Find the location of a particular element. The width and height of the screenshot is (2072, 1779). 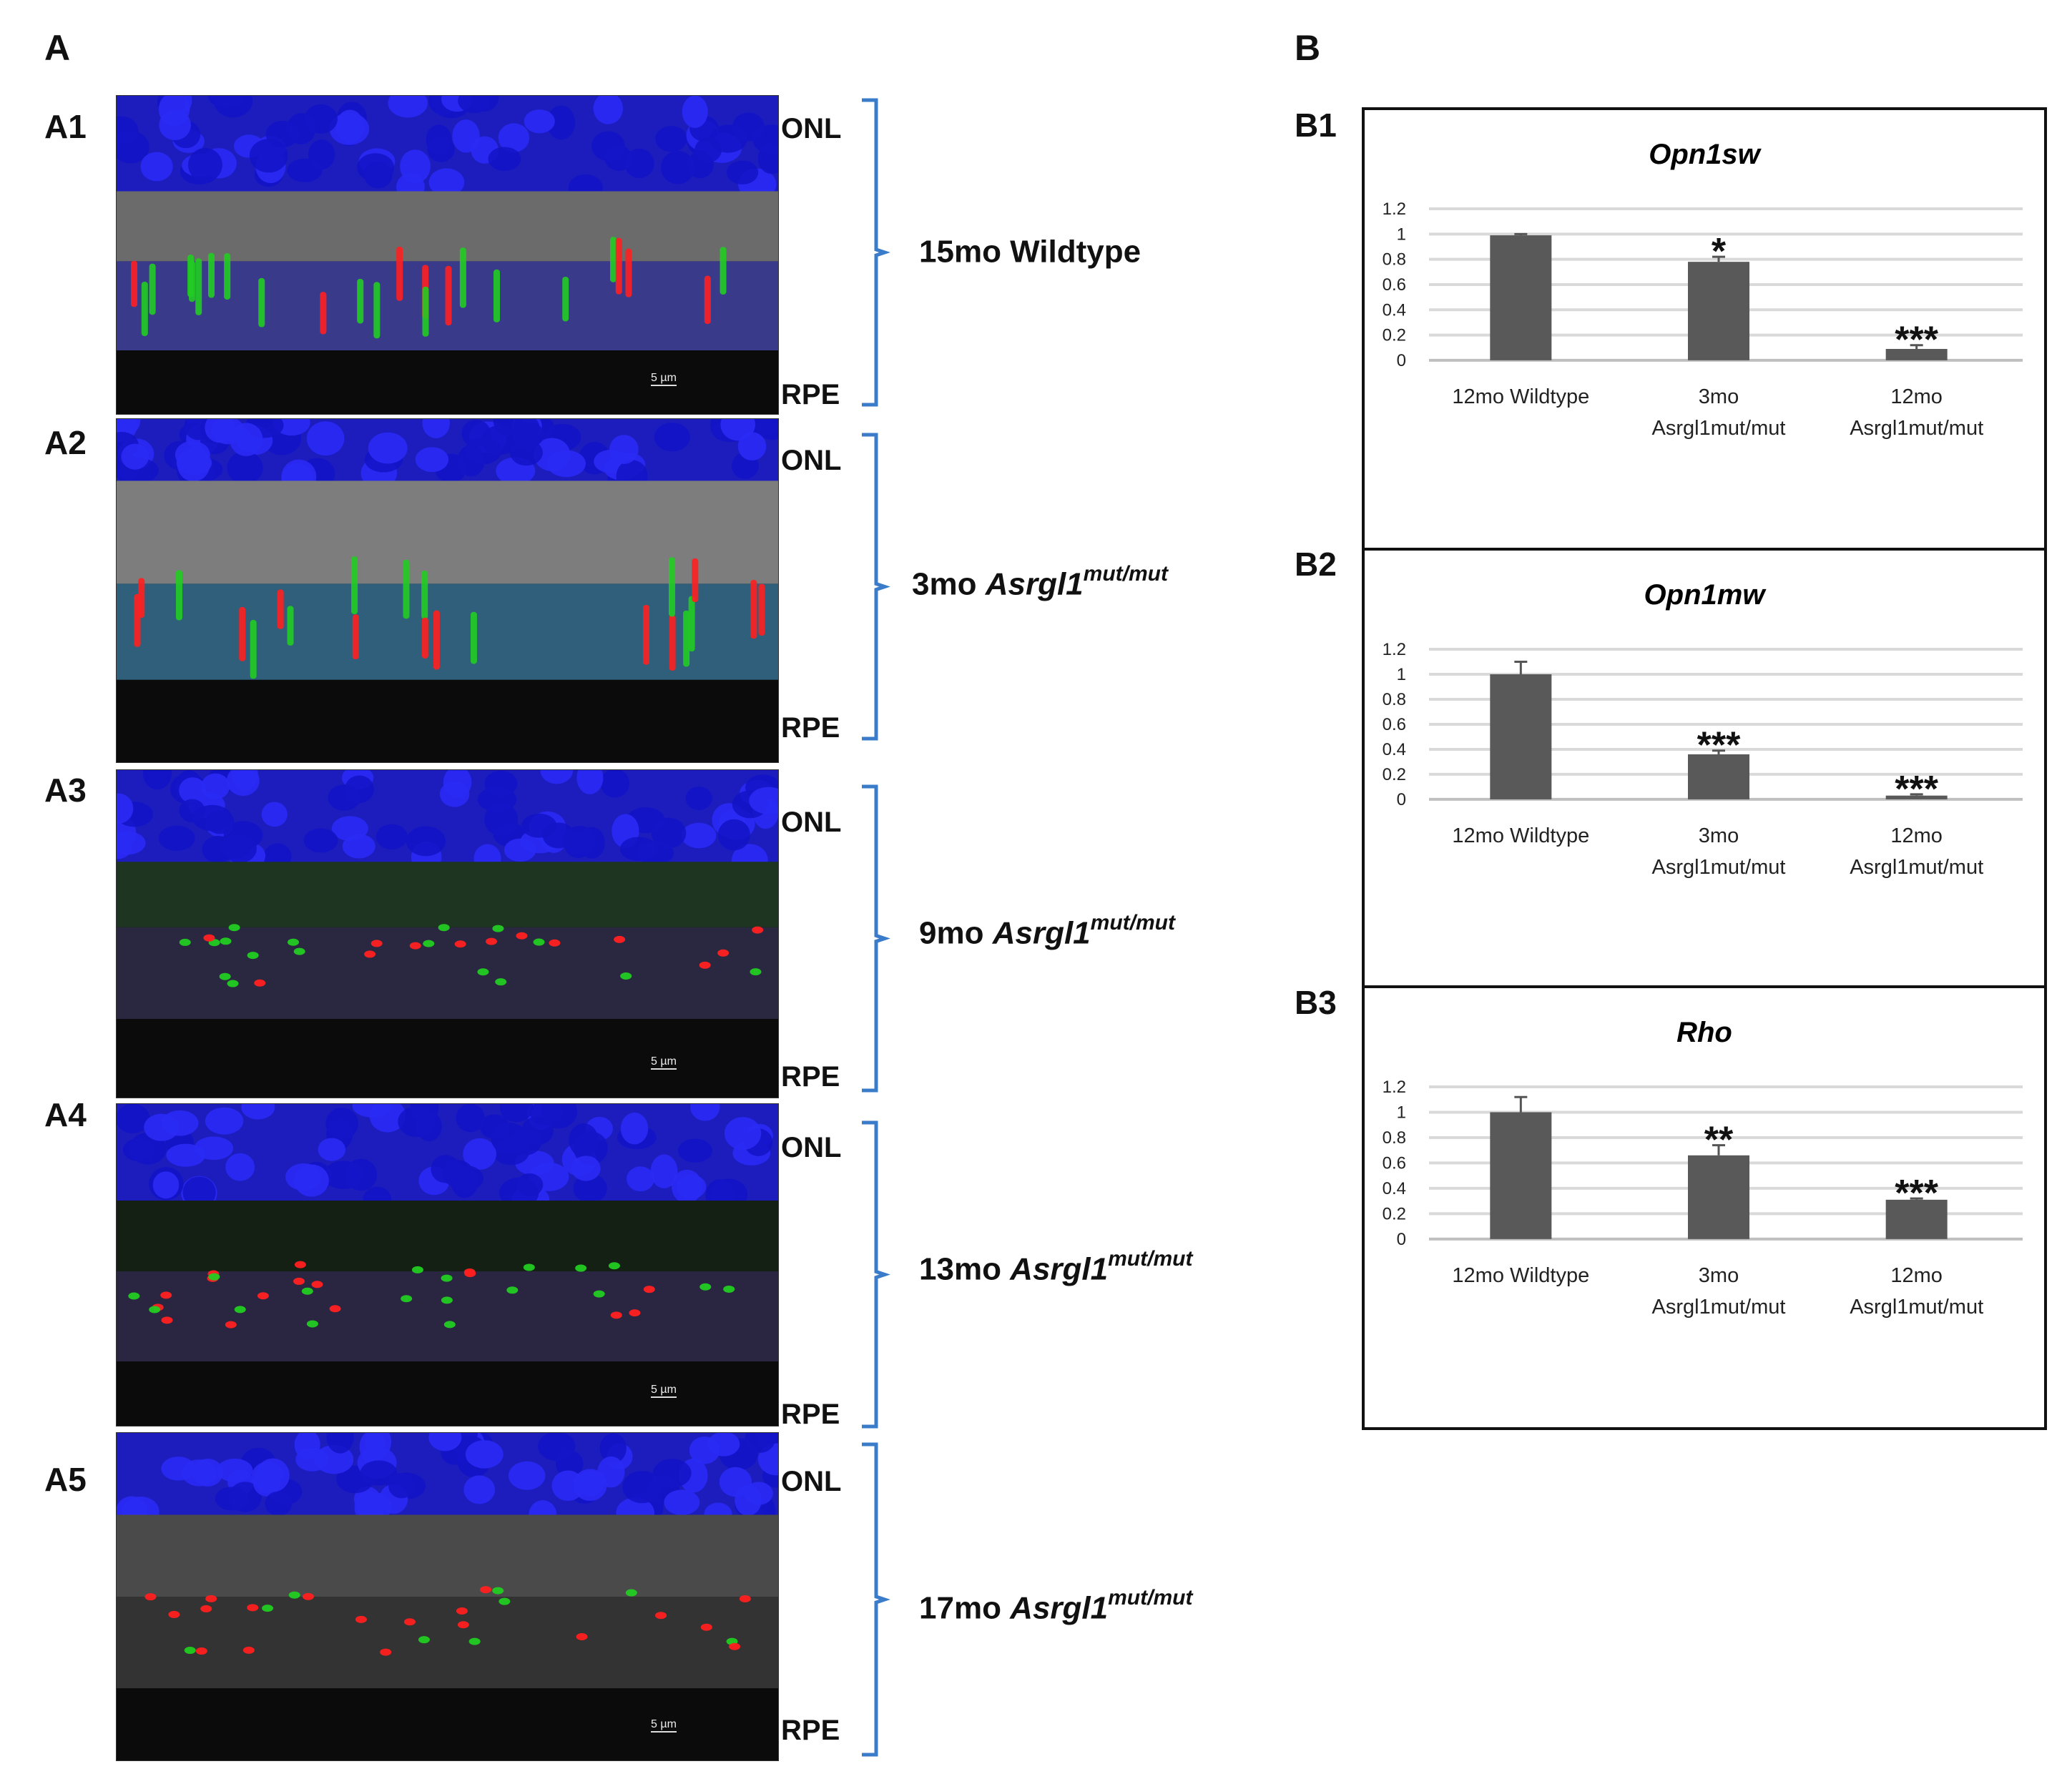

micrograph-a2-letter: A2 is located at coordinates (65, 442).